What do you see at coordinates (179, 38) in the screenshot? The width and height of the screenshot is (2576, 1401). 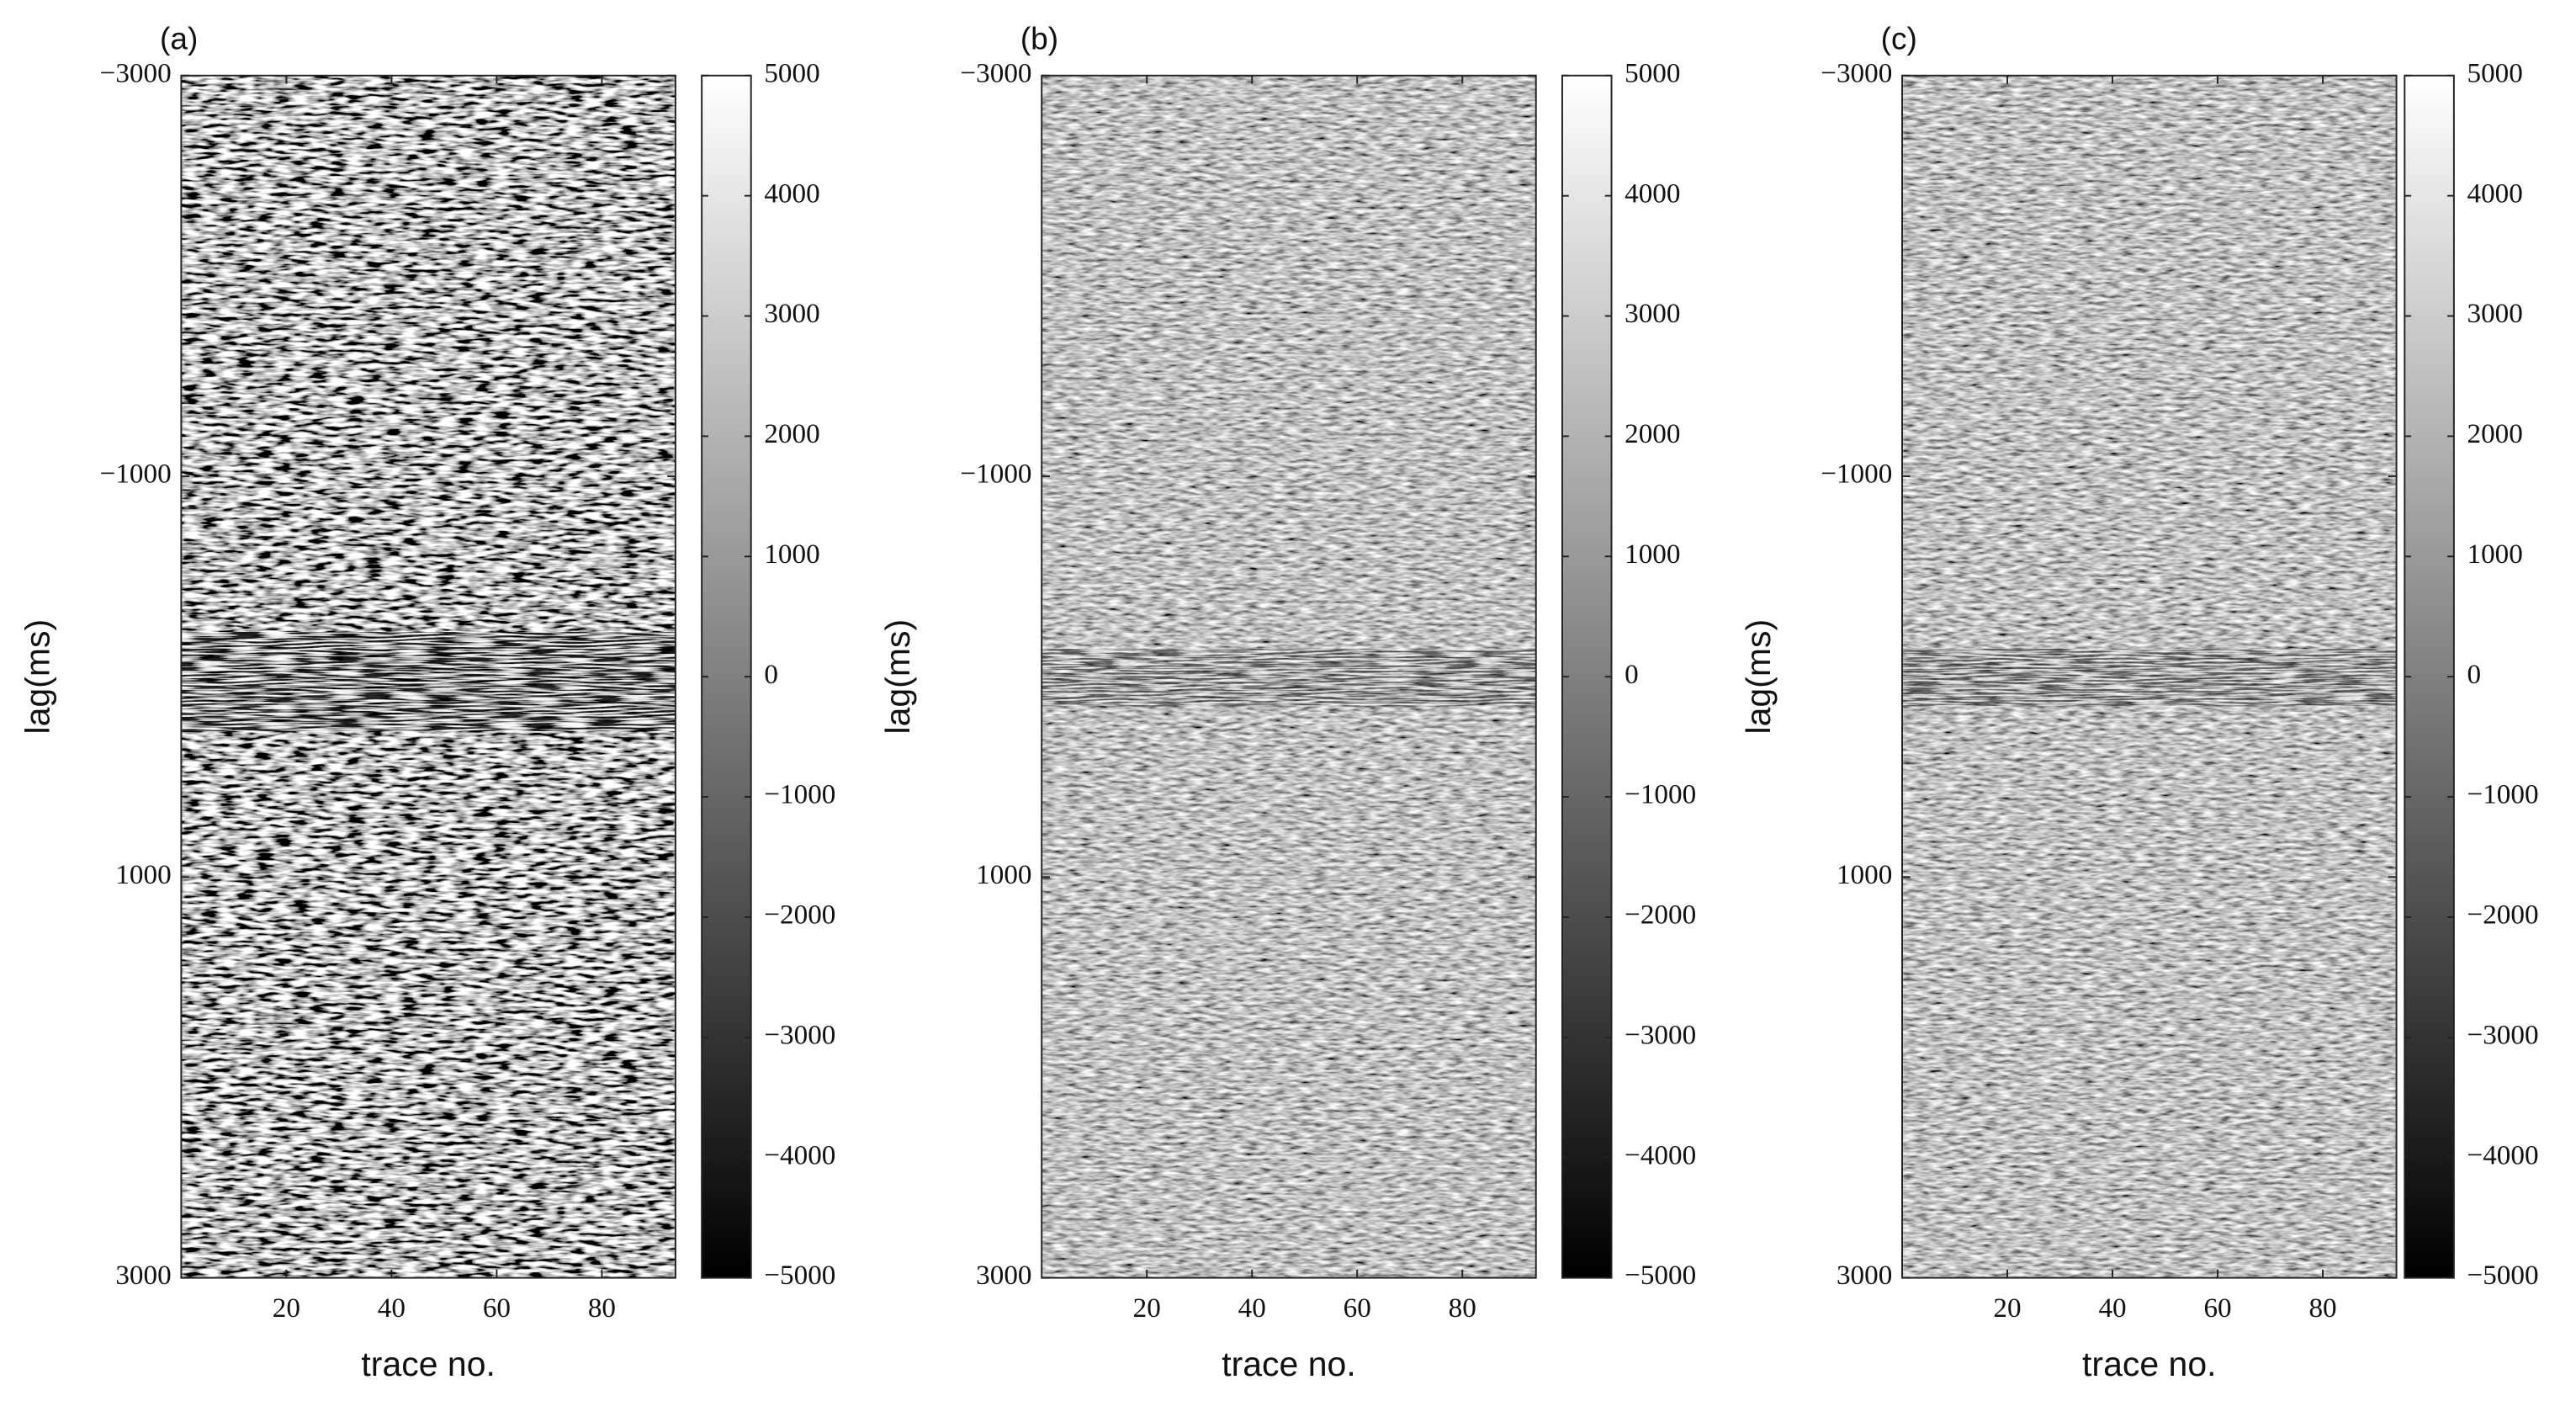 I see `panel-label: (a)` at bounding box center [179, 38].